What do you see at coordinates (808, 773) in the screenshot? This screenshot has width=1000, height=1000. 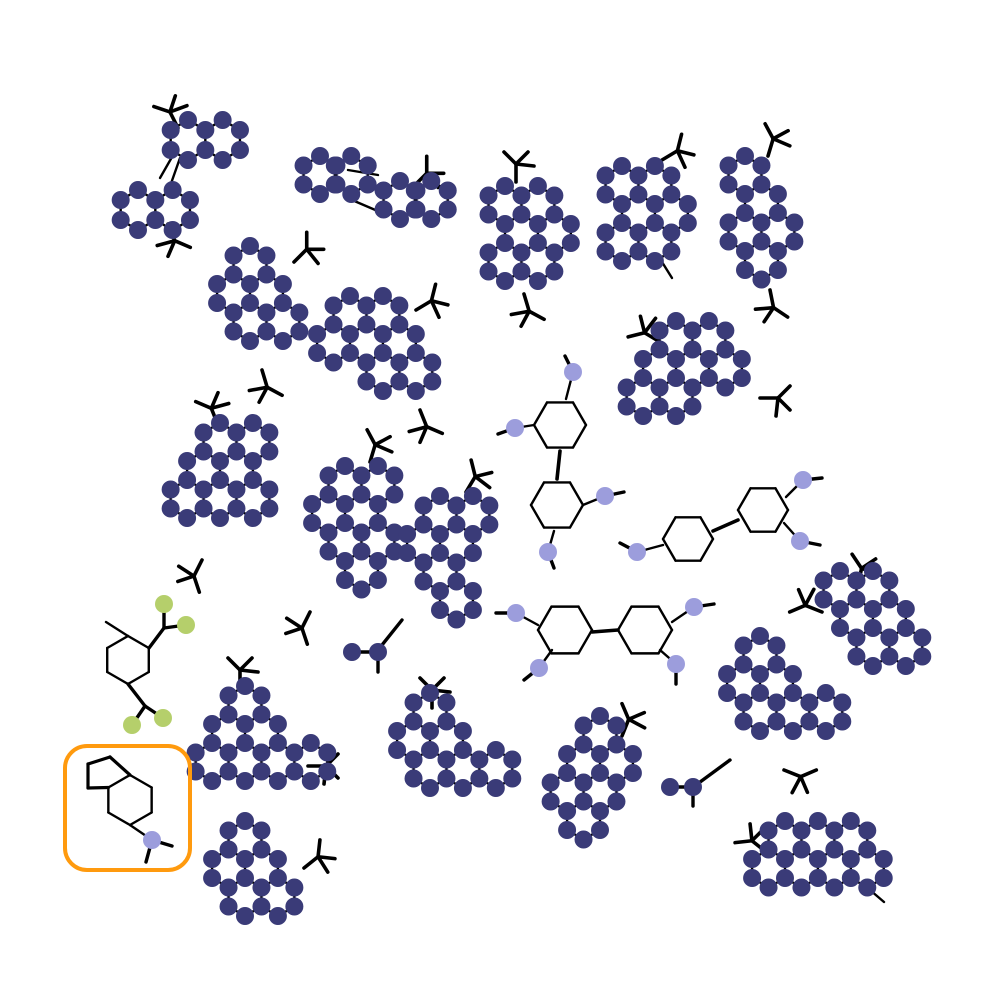 I see `mol20-tbutyl` at bounding box center [808, 773].